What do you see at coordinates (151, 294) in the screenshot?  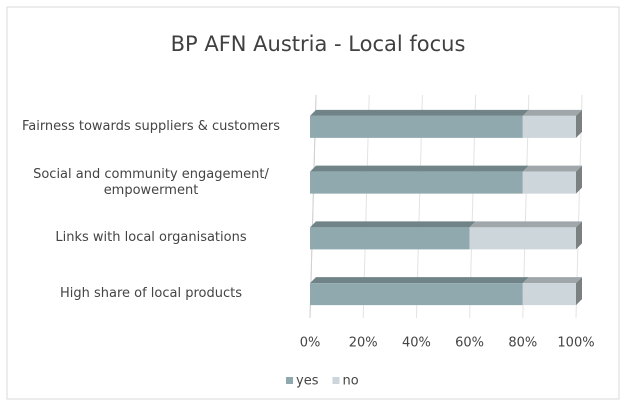 I see `y-tick-label: High share of local products` at bounding box center [151, 294].